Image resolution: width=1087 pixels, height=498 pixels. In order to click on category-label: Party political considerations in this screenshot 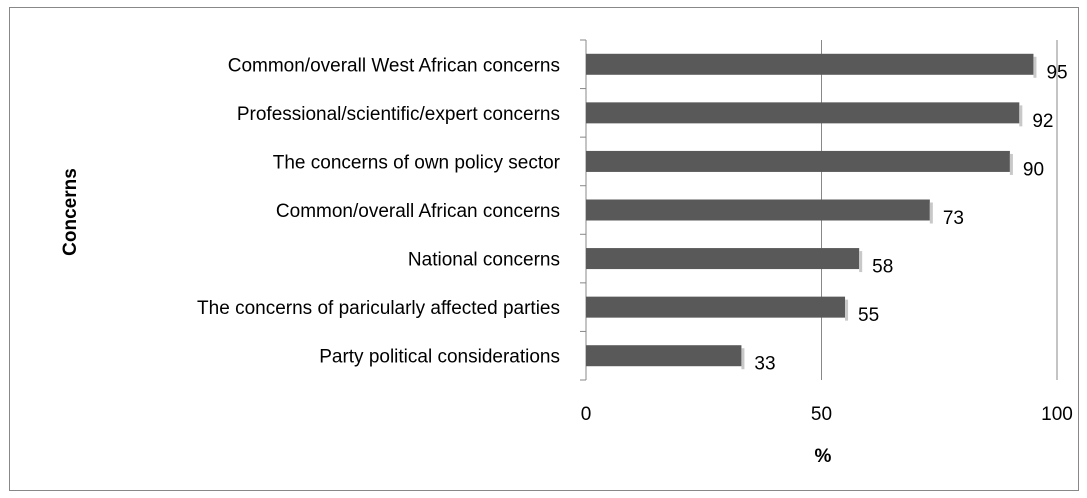, I will do `click(439, 357)`.